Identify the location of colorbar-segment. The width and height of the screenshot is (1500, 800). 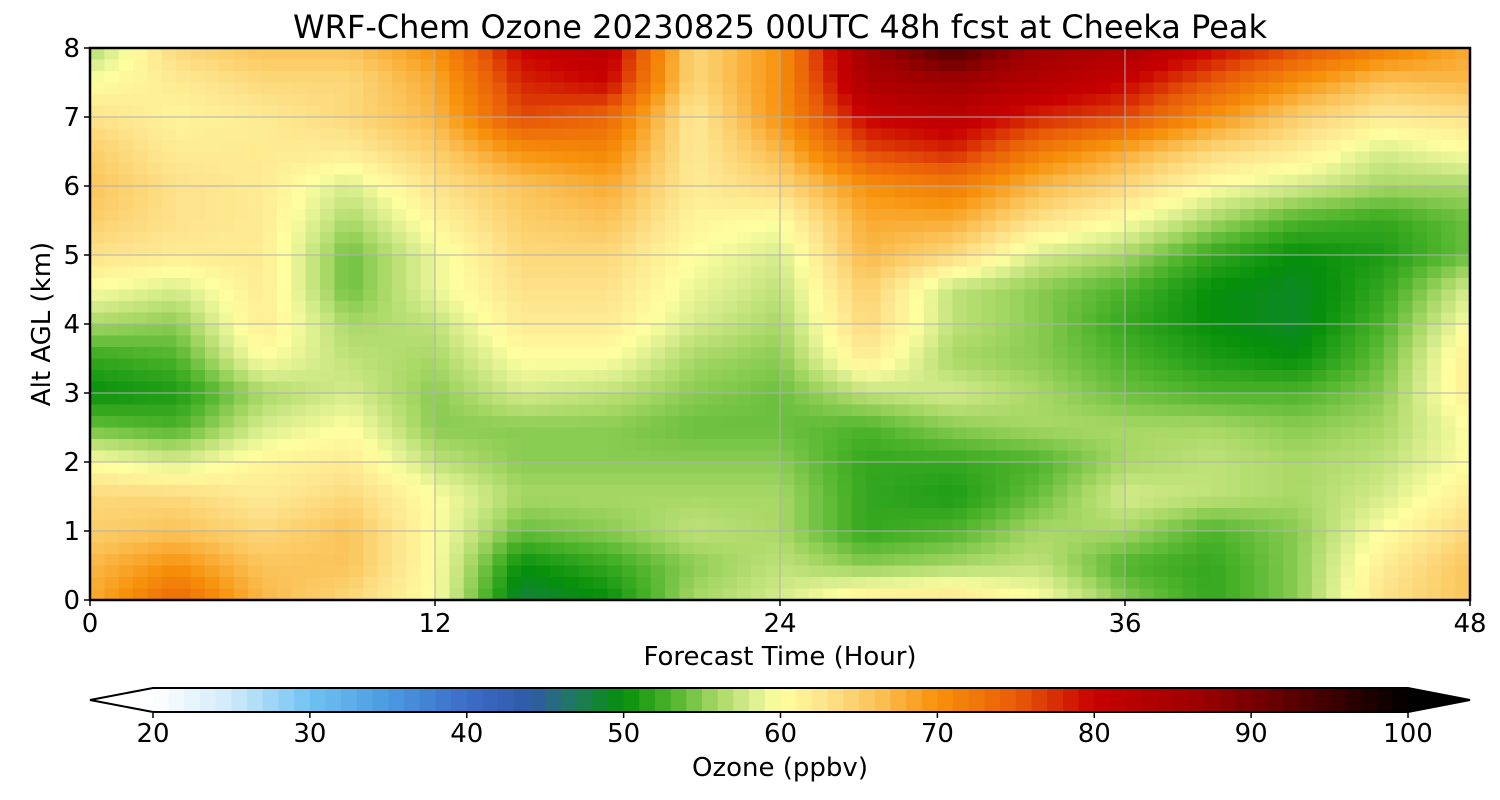
(396, 700).